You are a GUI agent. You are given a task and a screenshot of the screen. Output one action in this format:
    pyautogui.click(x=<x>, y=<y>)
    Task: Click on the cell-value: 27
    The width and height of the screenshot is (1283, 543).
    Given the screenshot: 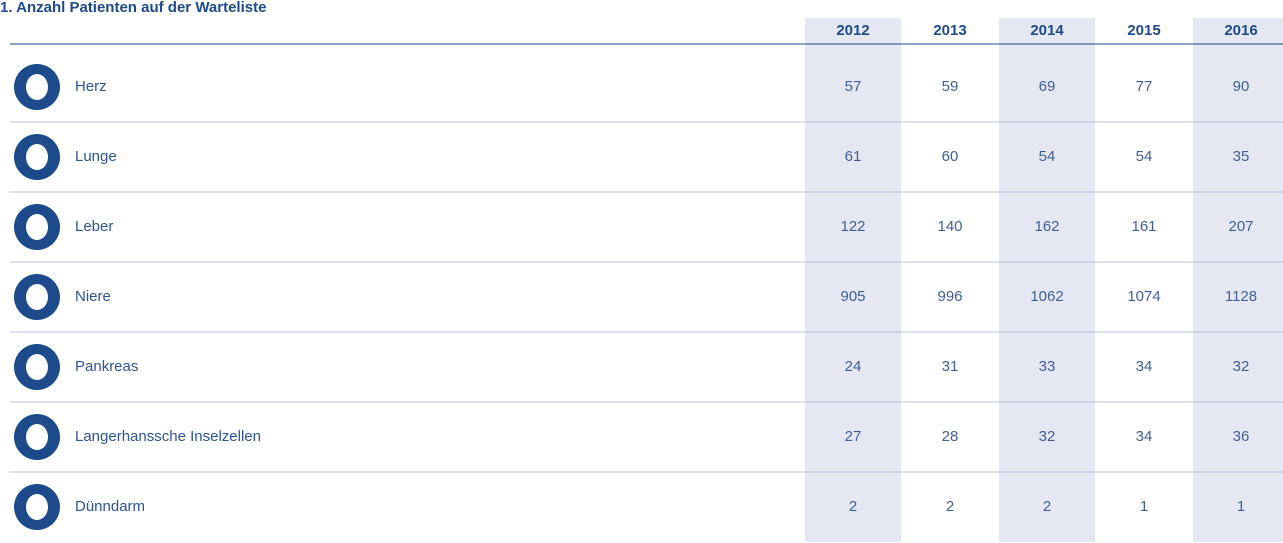 What is the action you would take?
    pyautogui.click(x=853, y=436)
    